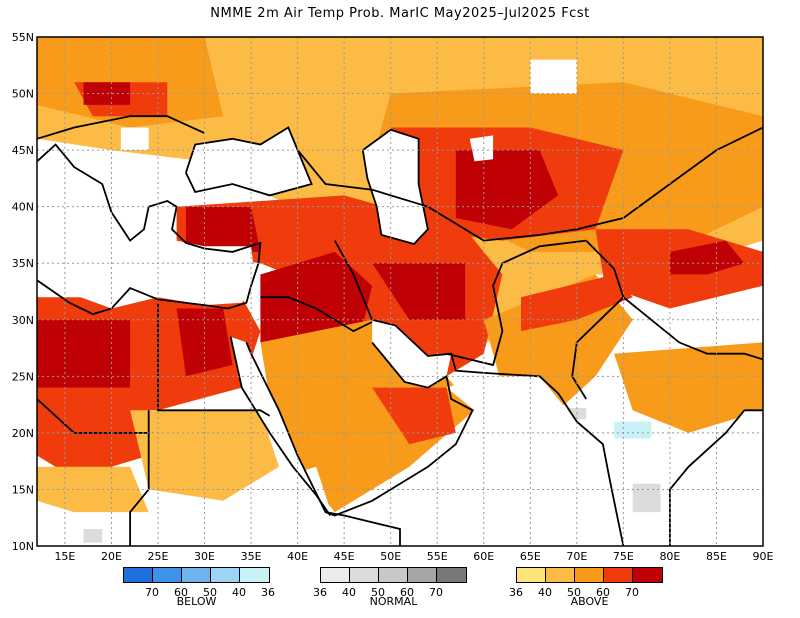 Image resolution: width=800 pixels, height=618 pixels. Describe the element at coordinates (251, 556) in the screenshot. I see `lon-tick-label: 35E` at that location.